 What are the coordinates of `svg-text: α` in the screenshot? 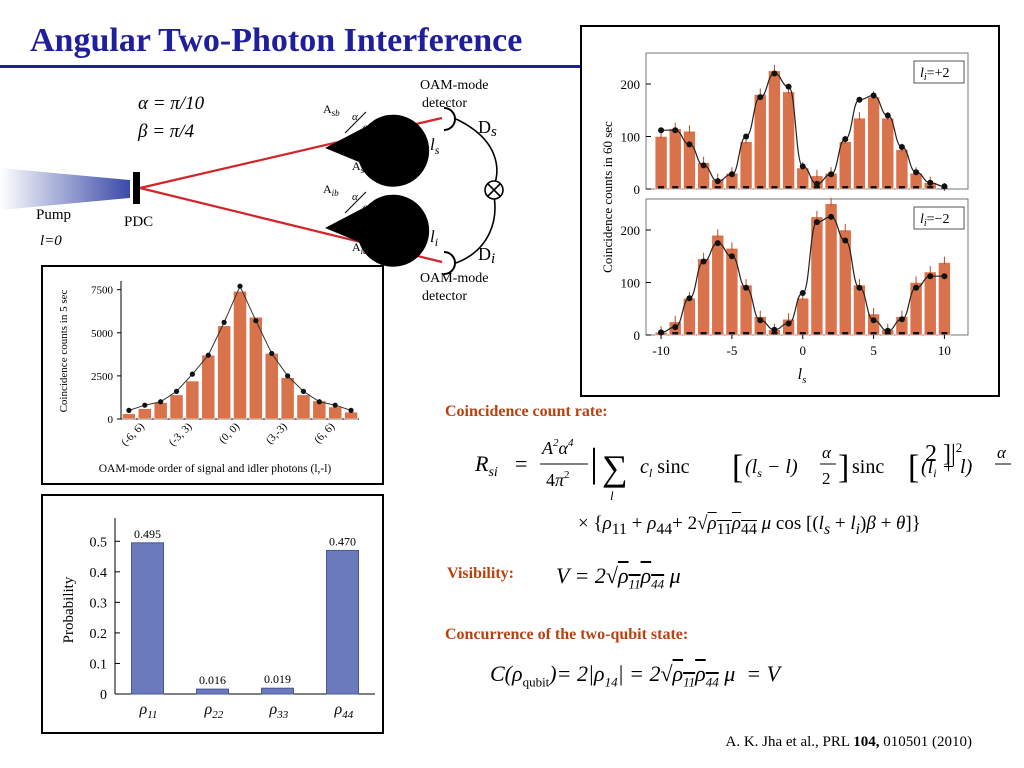 It's located at (1002, 452).